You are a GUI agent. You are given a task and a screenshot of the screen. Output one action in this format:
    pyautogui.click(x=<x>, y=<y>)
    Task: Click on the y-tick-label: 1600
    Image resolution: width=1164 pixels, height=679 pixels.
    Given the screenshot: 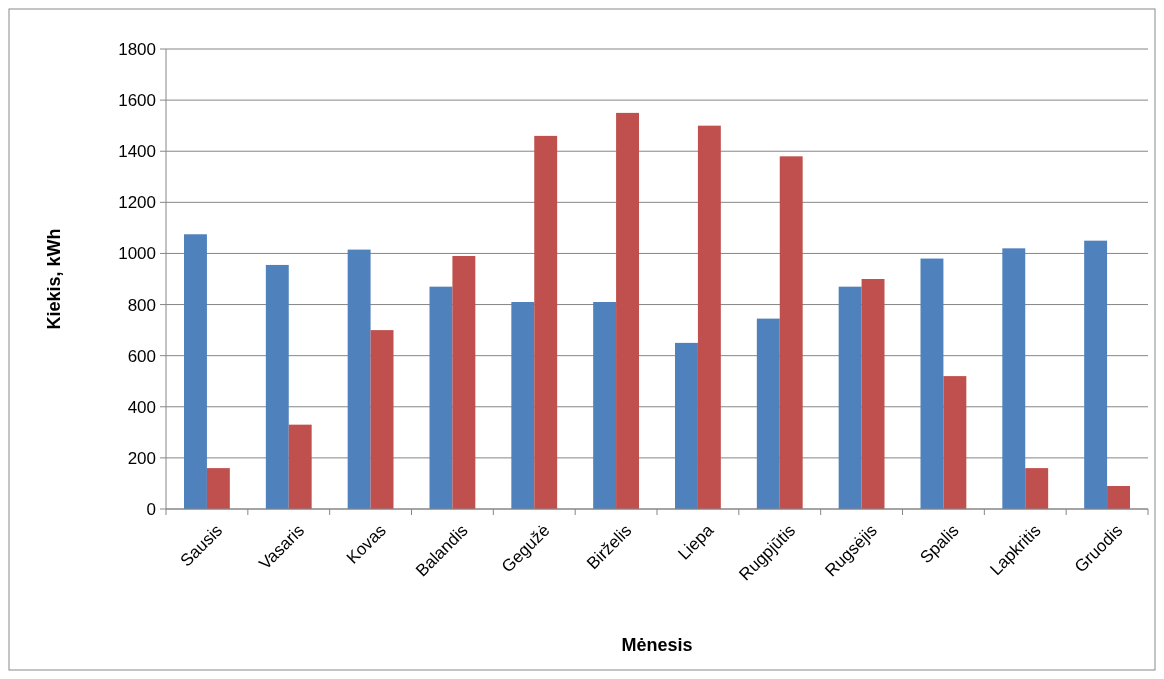 What is the action you would take?
    pyautogui.click(x=137, y=101)
    